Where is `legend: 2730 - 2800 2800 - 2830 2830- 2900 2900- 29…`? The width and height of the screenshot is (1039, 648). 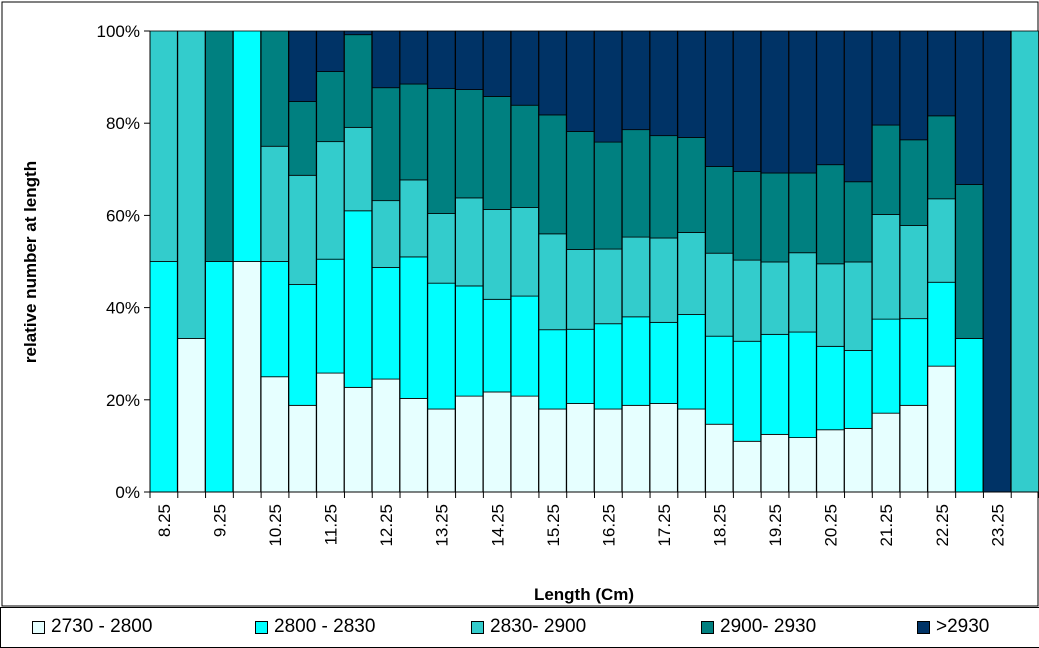 legend: 2730 - 2800 2800 - 2830 2830- 2900 2900- 29… is located at coordinates (519, 627).